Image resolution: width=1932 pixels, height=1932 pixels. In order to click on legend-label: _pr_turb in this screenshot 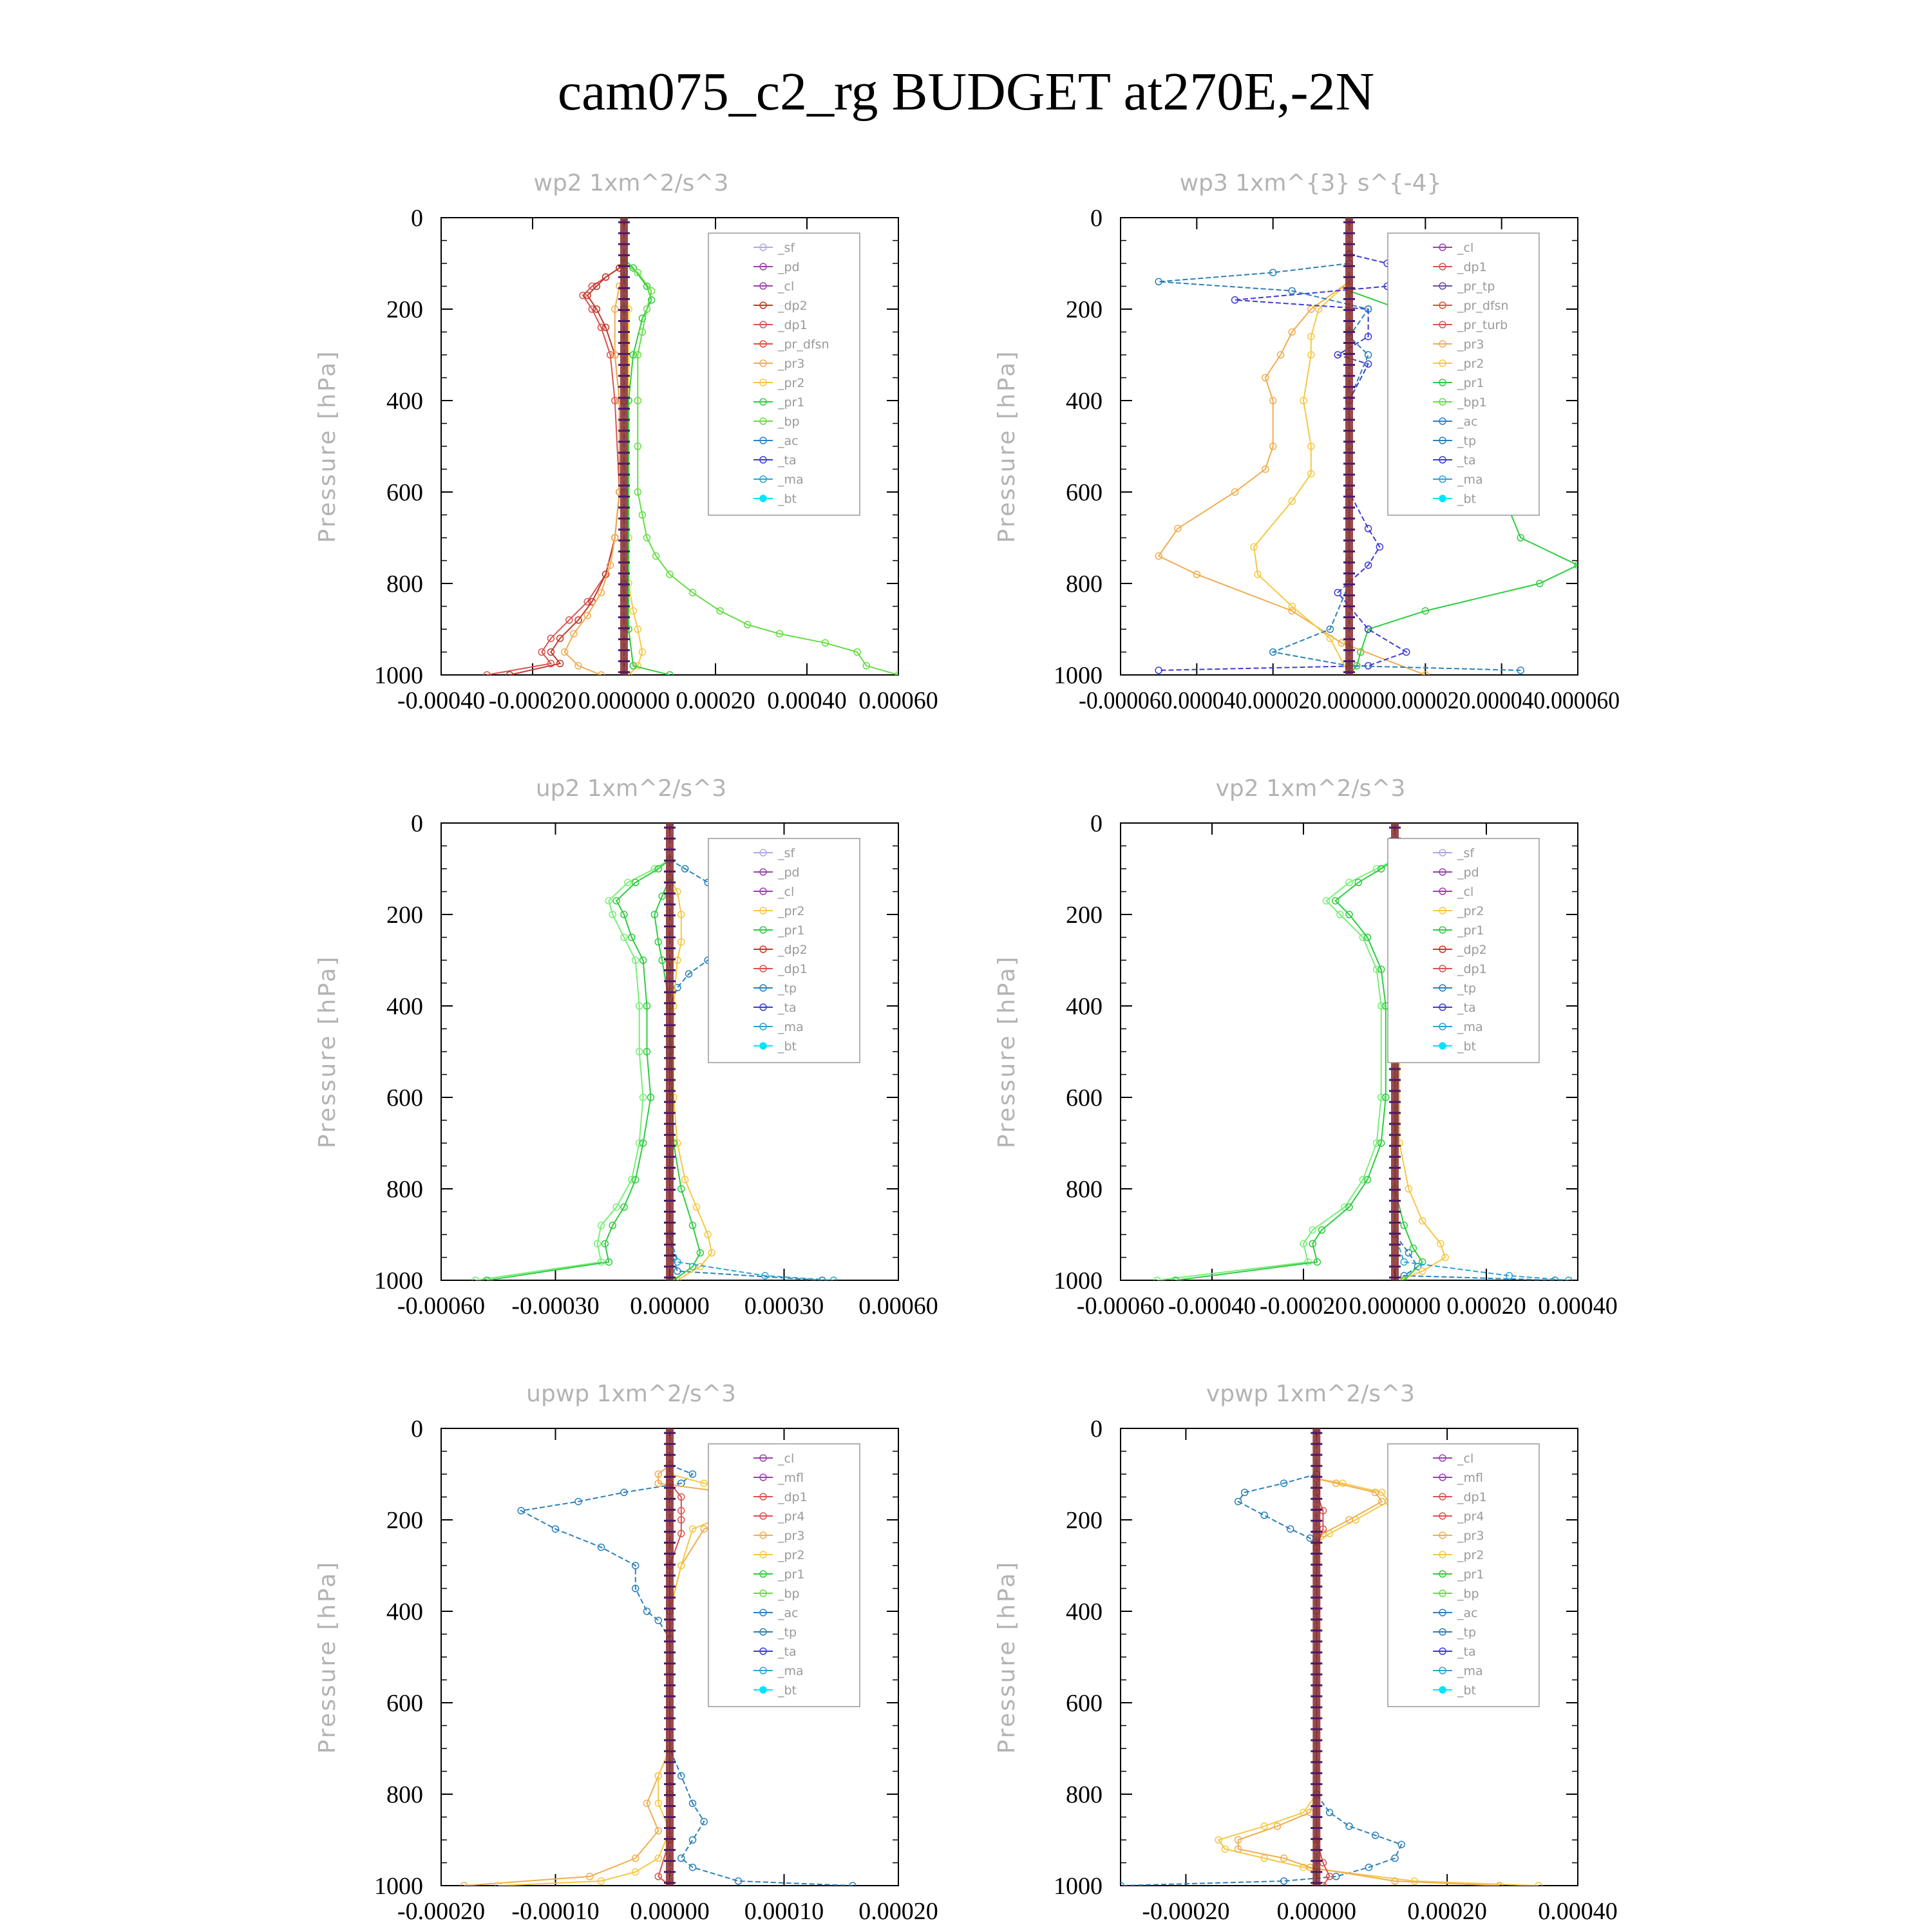, I will do `click(1482, 325)`.